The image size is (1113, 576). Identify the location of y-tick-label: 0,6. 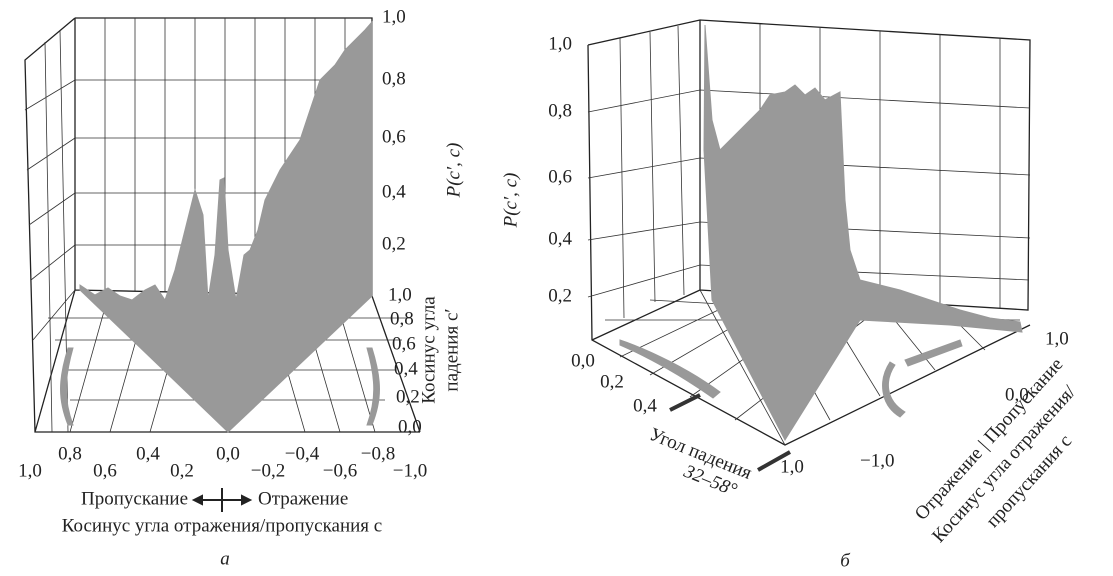
(404, 343).